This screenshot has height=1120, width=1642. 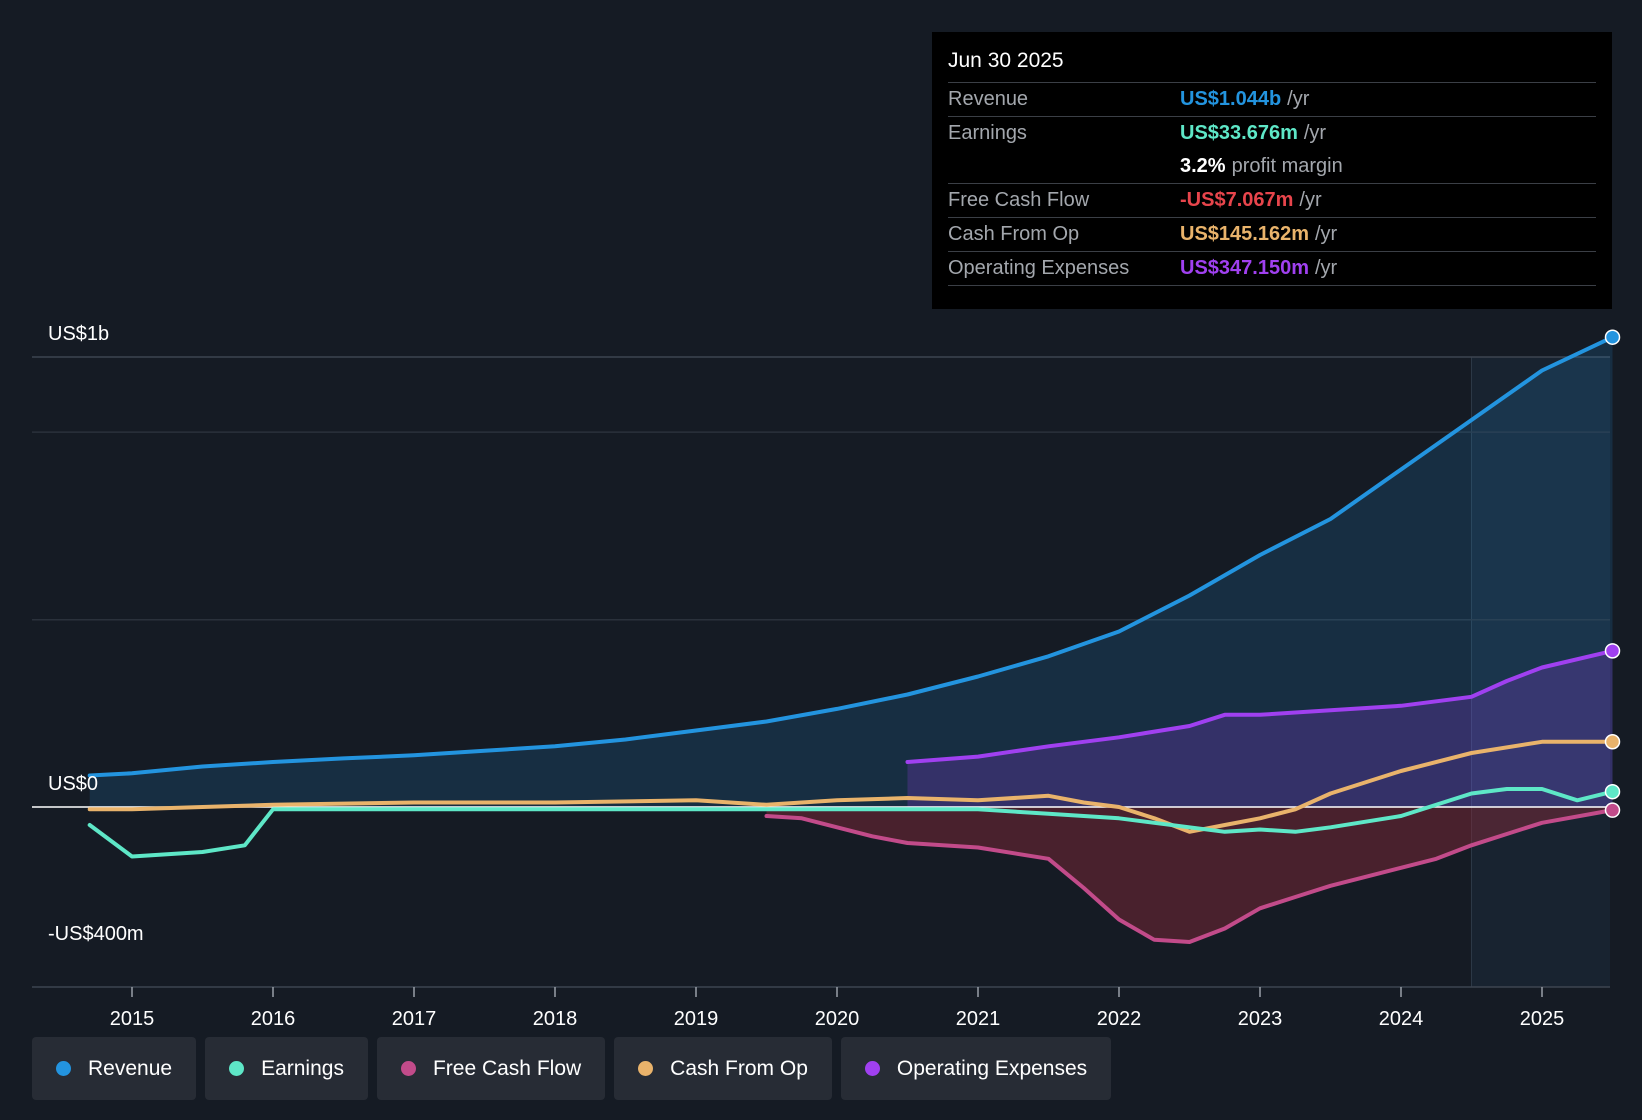 What do you see at coordinates (96, 934) in the screenshot?
I see `y-label-bottom: -US$400m` at bounding box center [96, 934].